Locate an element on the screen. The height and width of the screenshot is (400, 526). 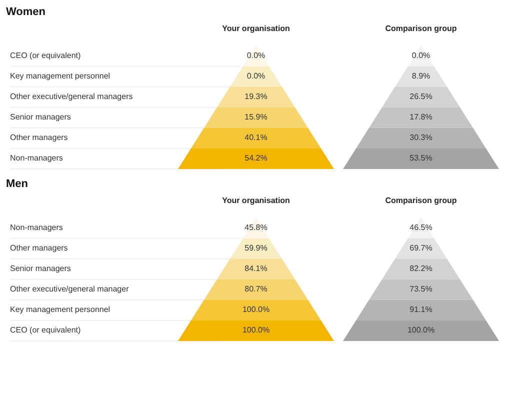
text: Men is located at coordinates (17, 184).